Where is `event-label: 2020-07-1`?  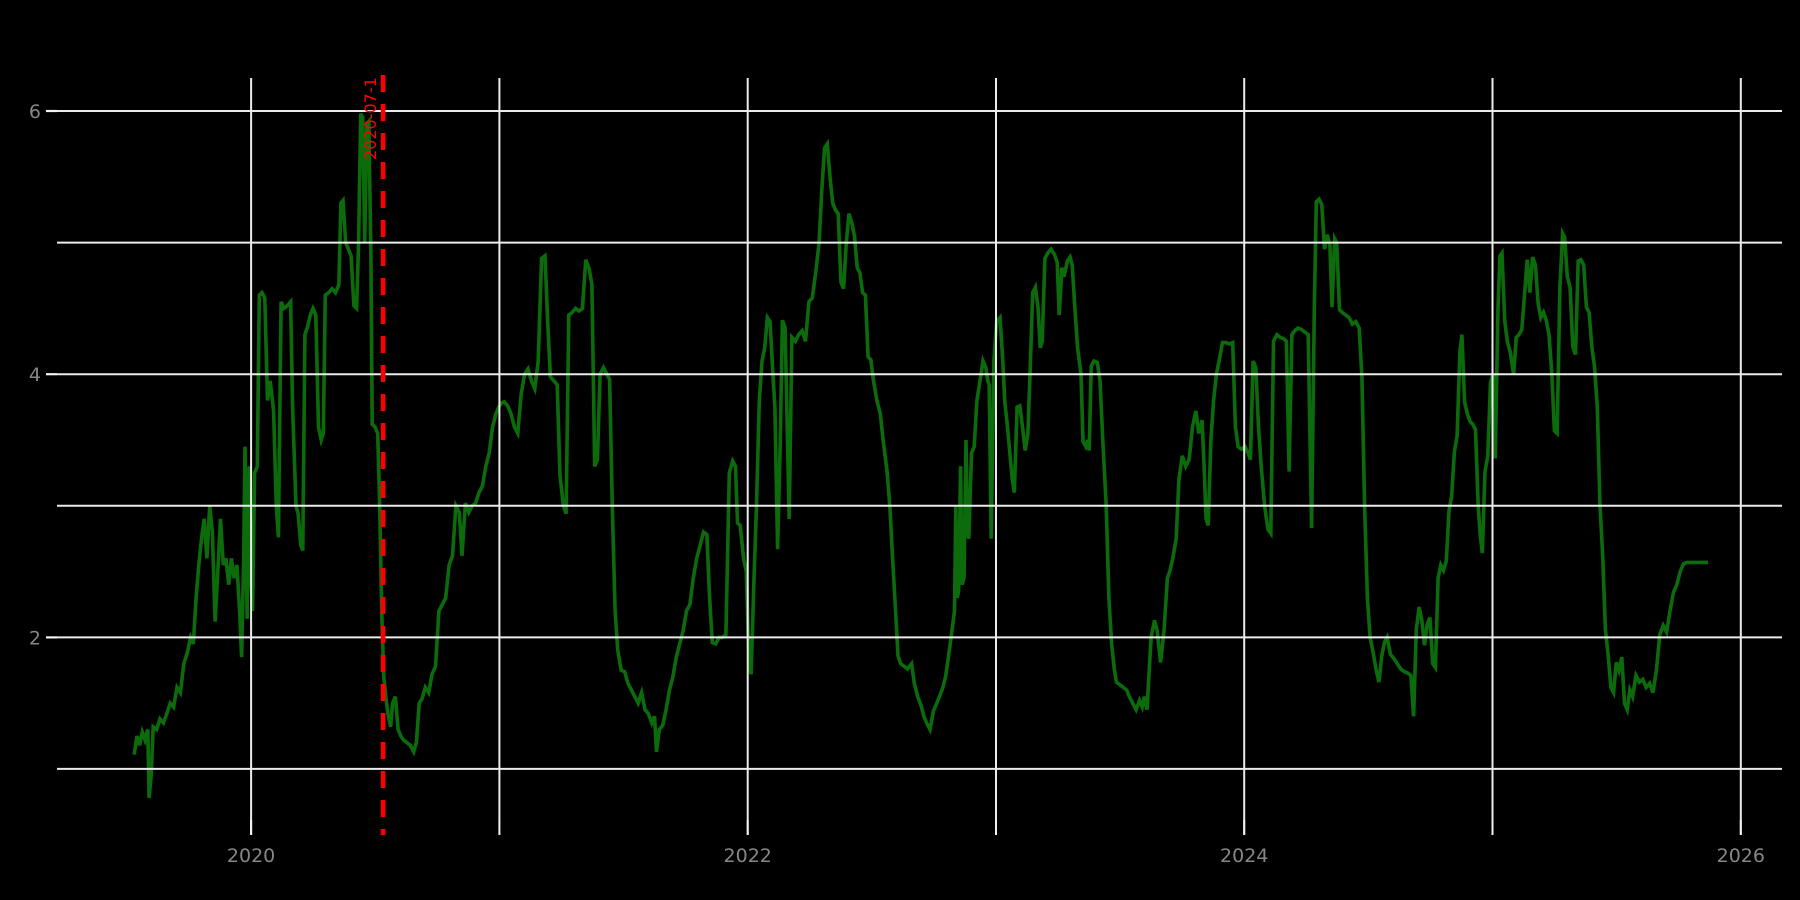
event-label: 2020-07-1 is located at coordinates (370, 118).